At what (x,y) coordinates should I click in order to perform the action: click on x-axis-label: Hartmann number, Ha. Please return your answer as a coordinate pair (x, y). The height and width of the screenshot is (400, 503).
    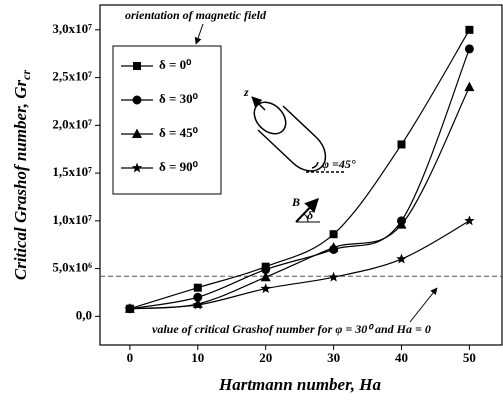
    Looking at the image, I should click on (300, 384).